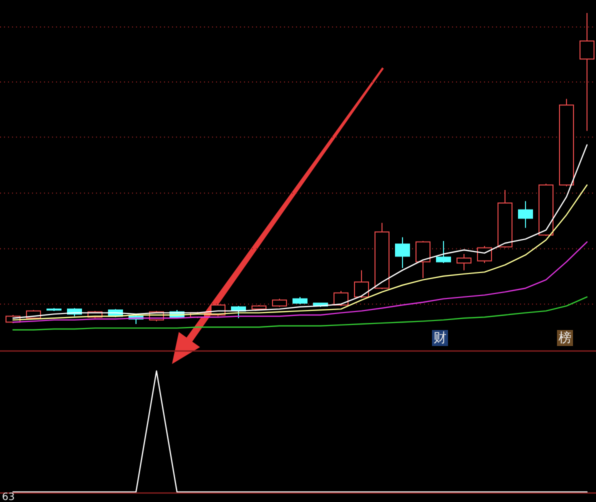  What do you see at coordinates (440, 338) in the screenshot?
I see `text: 财` at bounding box center [440, 338].